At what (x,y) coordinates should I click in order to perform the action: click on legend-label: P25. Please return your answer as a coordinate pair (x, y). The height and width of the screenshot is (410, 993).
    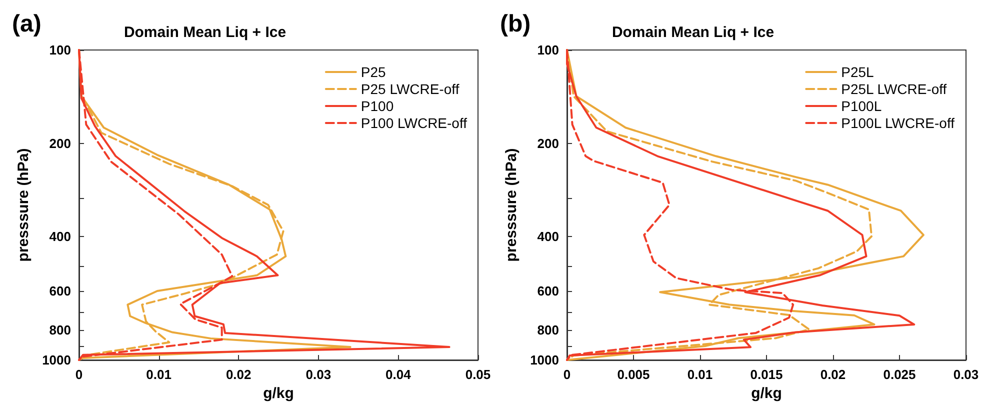
    Looking at the image, I should click on (373, 72).